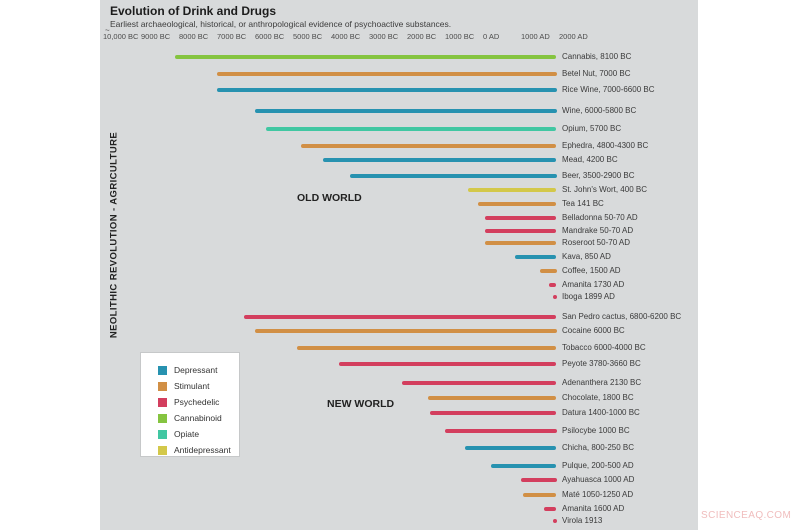 The width and height of the screenshot is (800, 530). I want to click on bar-label: St. John's Wort, 400 BC, so click(604, 189).